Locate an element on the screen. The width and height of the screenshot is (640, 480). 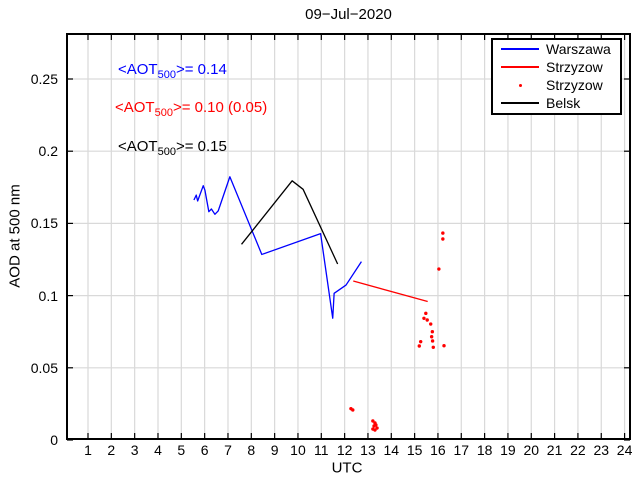
x-tick-label: 7 is located at coordinates (228, 450).